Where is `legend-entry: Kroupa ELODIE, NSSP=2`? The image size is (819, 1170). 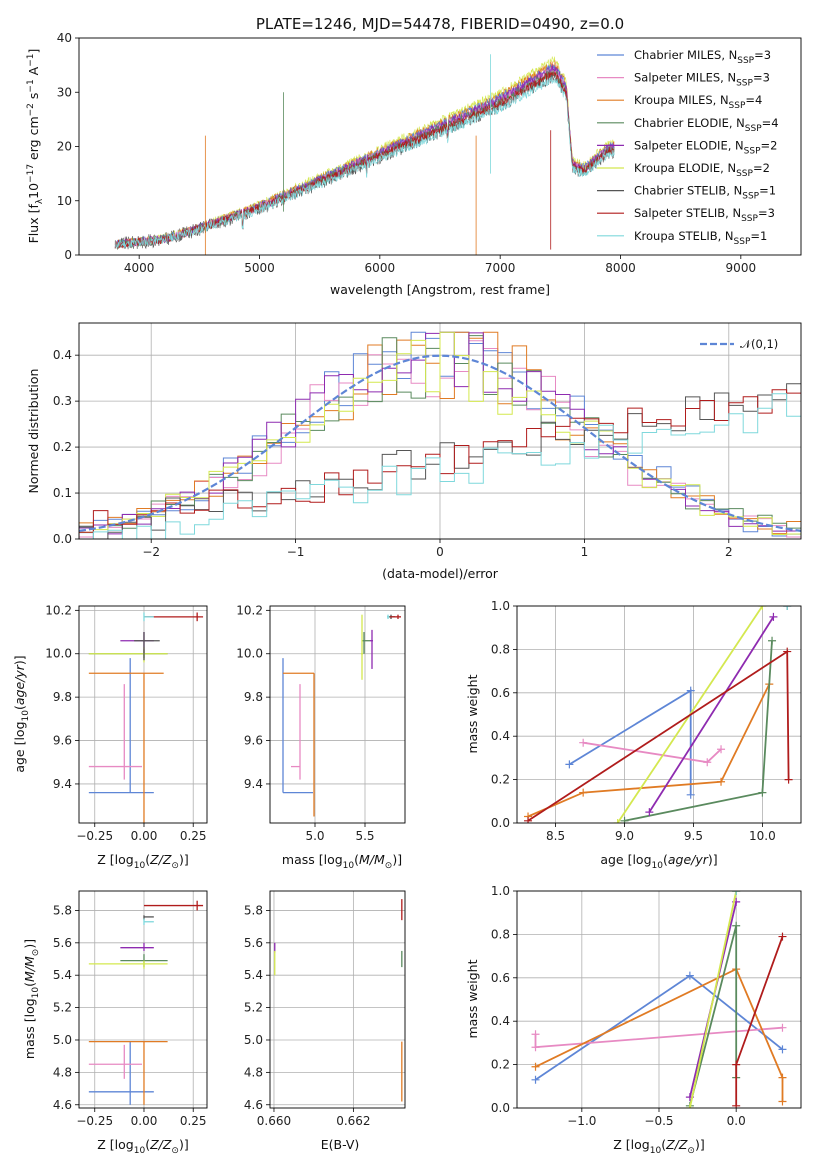 legend-entry: Kroupa ELODIE, NSSP=2 is located at coordinates (702, 170).